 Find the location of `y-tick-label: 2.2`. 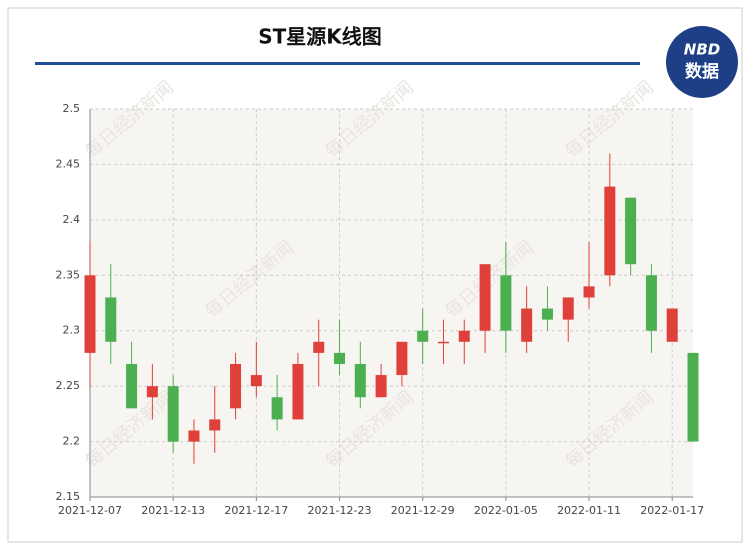

y-tick-label: 2.2 is located at coordinates (72, 441).